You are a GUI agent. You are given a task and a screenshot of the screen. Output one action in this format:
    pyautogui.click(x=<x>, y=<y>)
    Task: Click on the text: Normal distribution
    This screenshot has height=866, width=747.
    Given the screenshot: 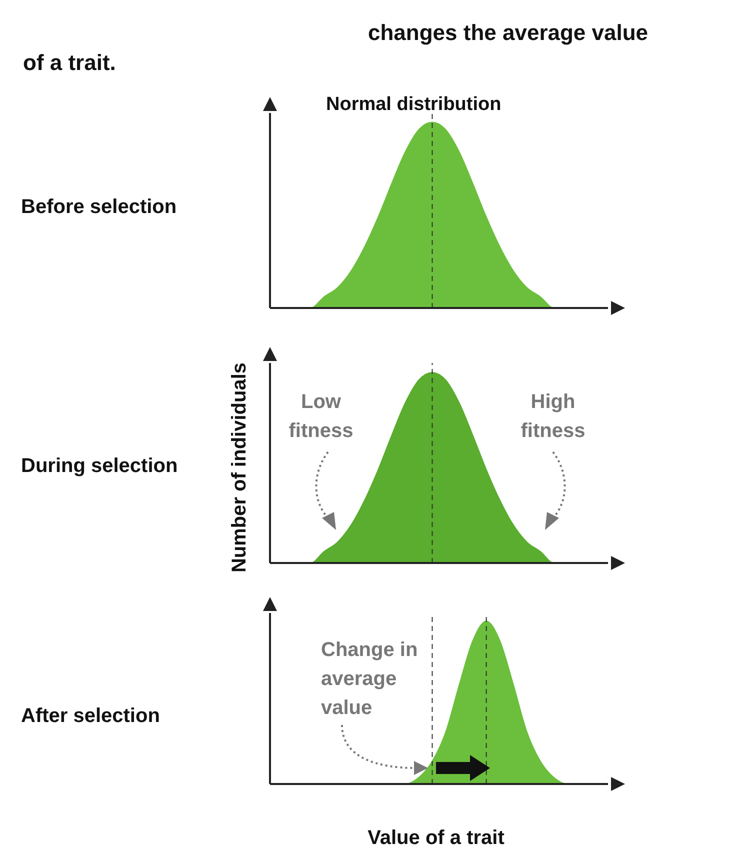 What is the action you would take?
    pyautogui.click(x=414, y=105)
    